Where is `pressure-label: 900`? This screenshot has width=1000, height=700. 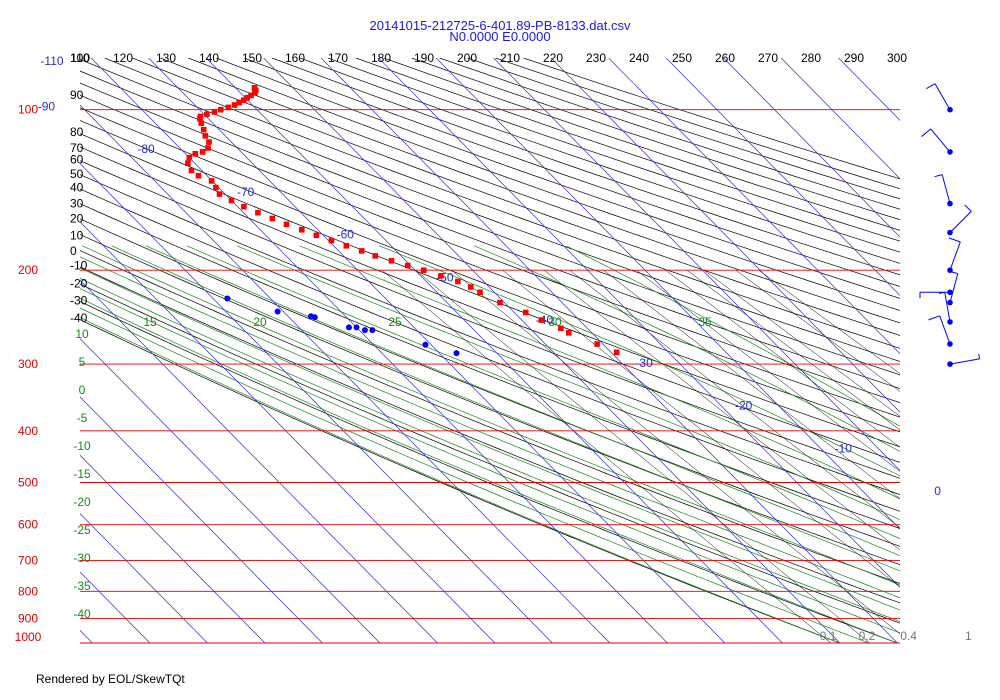
pressure-label: 900 is located at coordinates (28, 619).